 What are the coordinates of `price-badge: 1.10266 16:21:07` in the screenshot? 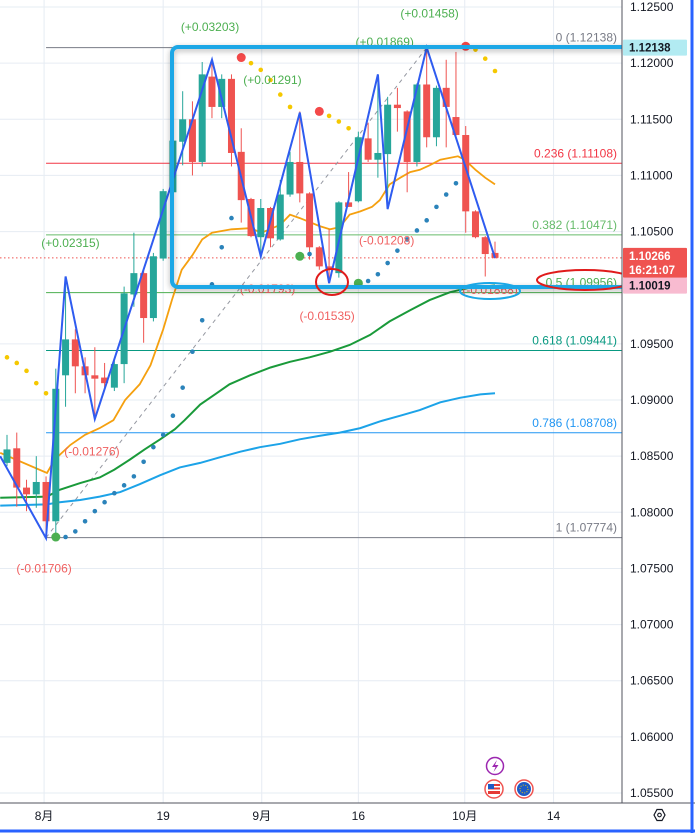 It's located at (655, 262).